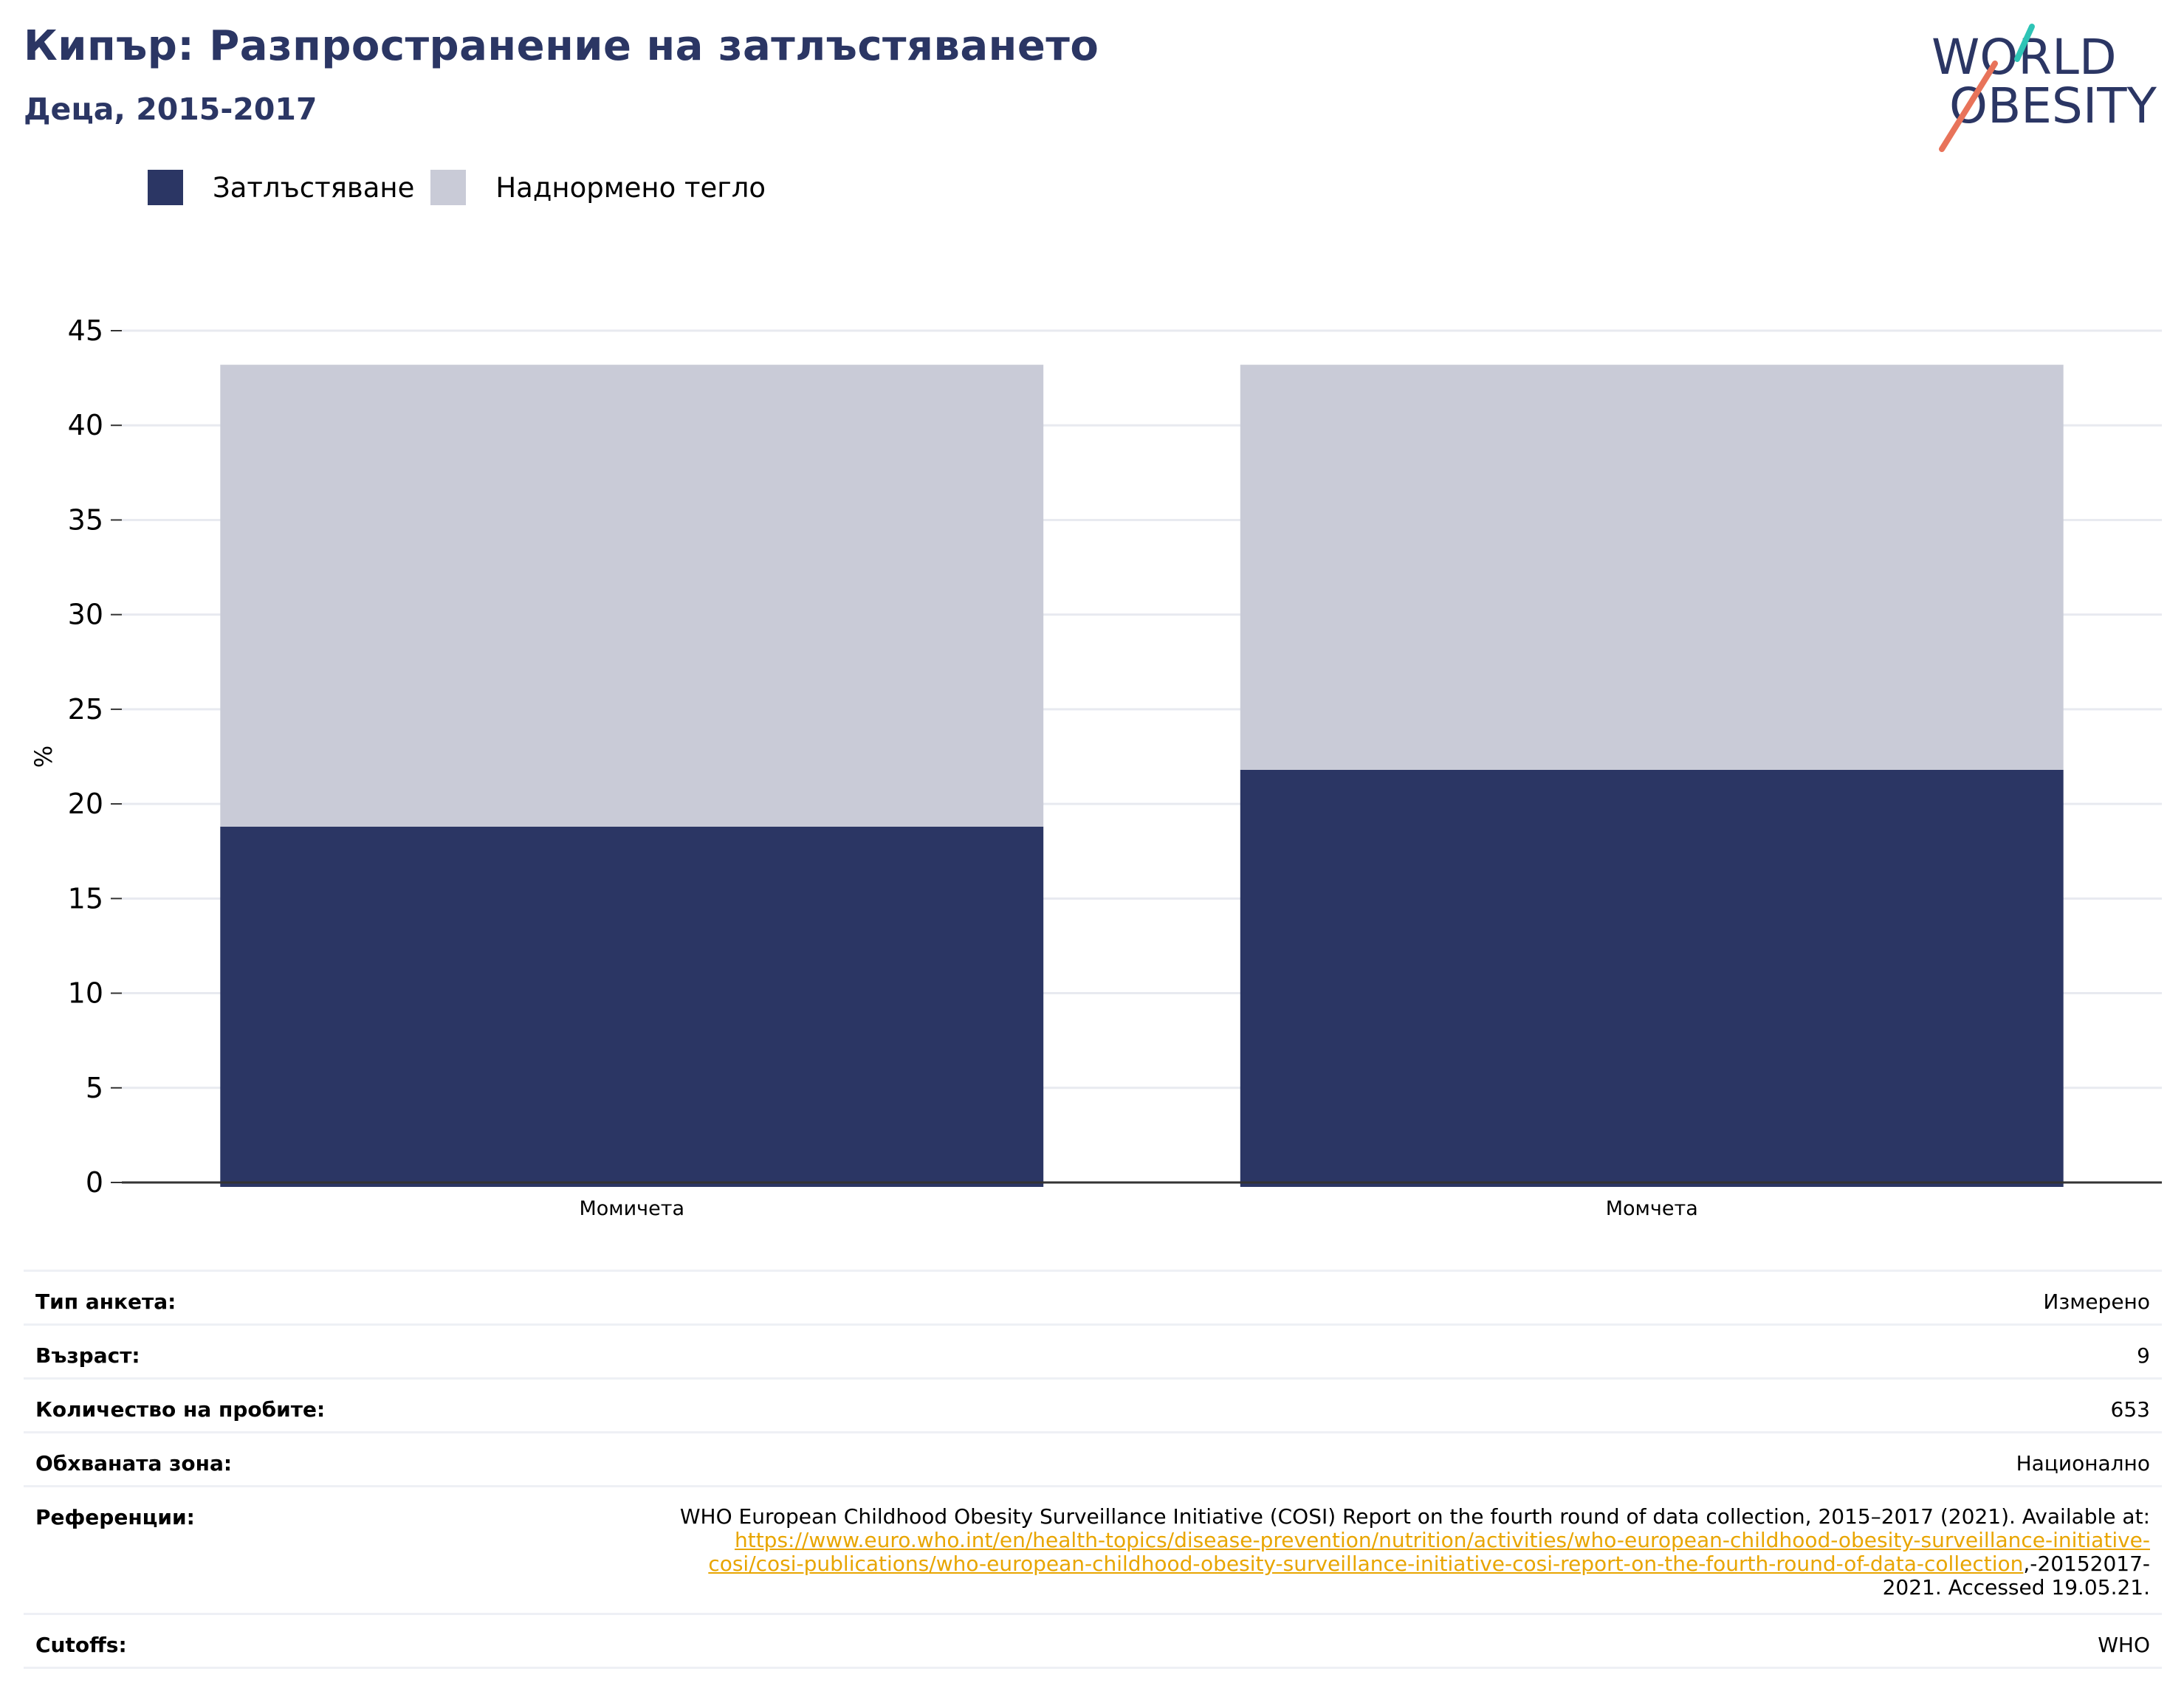 This screenshot has width=2184, height=1694. What do you see at coordinates (85, 330) in the screenshot?
I see `y-tick-label: 45` at bounding box center [85, 330].